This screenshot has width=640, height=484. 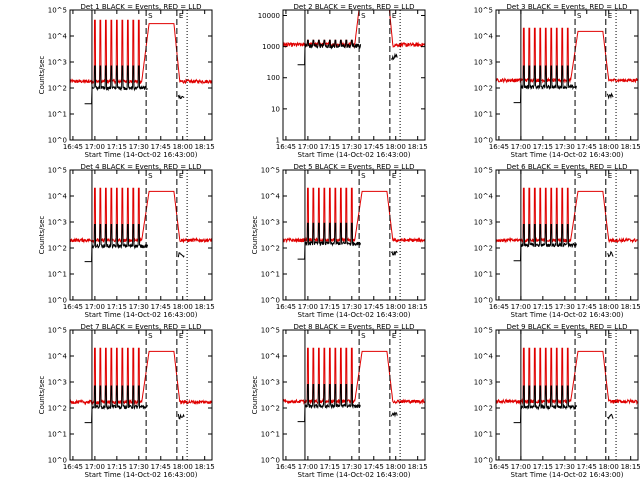 What do you see at coordinates (255, 395) in the screenshot?
I see `y-axis-label: Counts/sec` at bounding box center [255, 395].